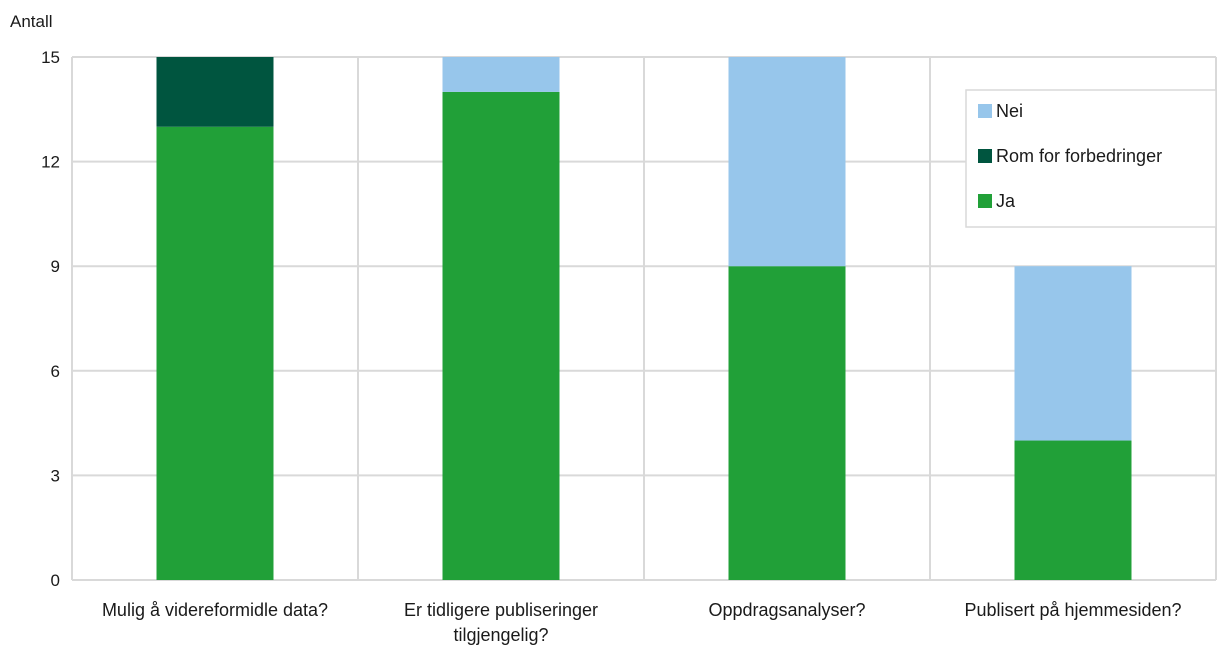 The image size is (1228, 652). What do you see at coordinates (1006, 201) in the screenshot?
I see `legend-label: Ja` at bounding box center [1006, 201].